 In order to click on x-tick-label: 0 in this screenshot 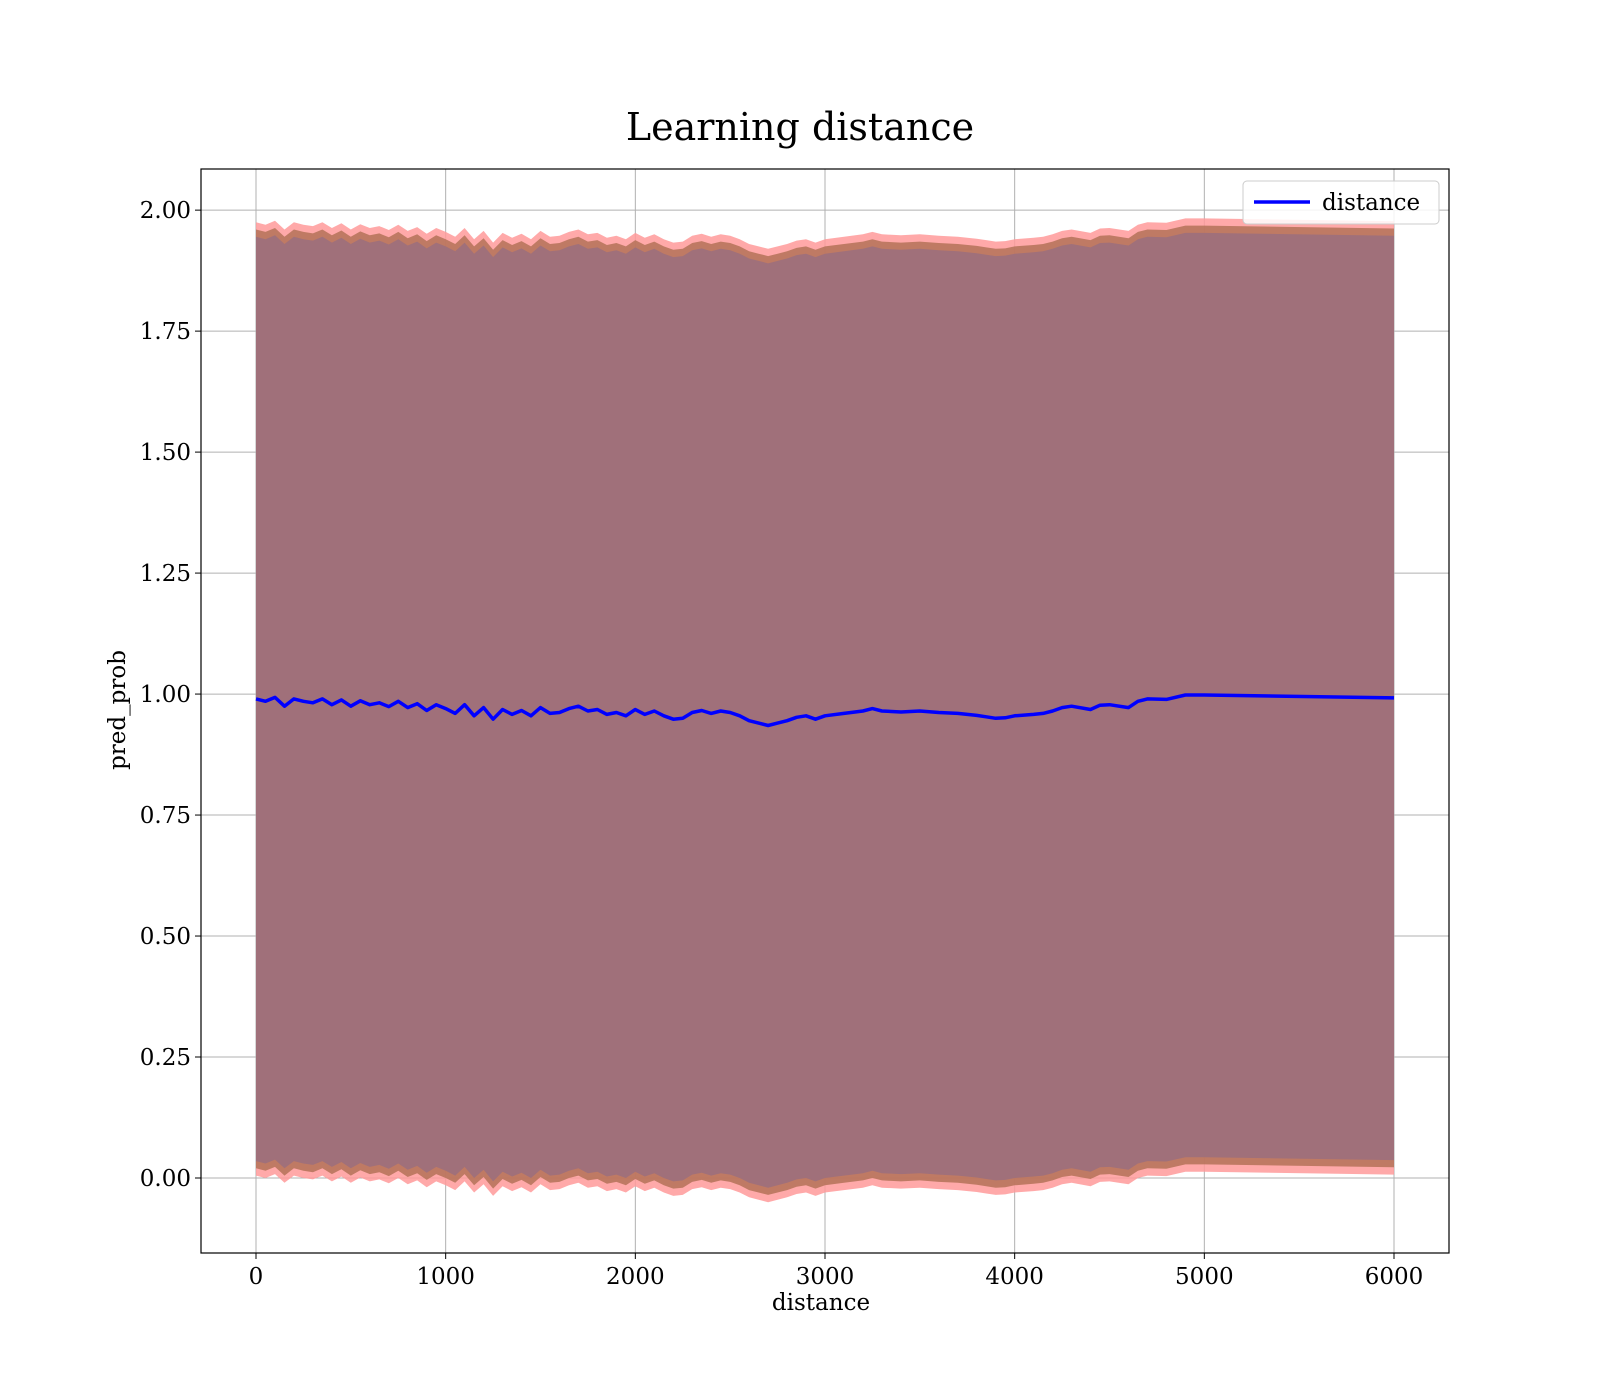, I will do `click(256, 1277)`.